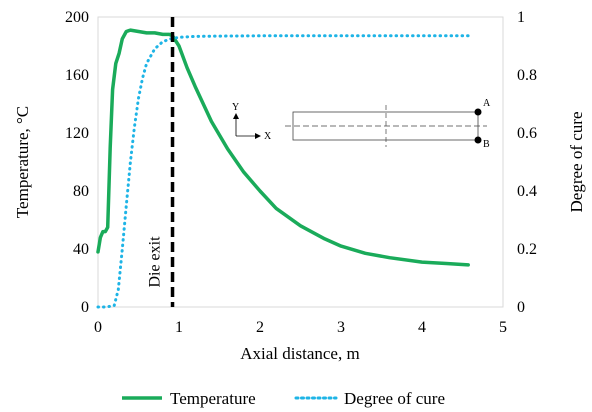  I want to click on y-tick-labels-left: 0 40 80 120 160 200, so click(77, 162).